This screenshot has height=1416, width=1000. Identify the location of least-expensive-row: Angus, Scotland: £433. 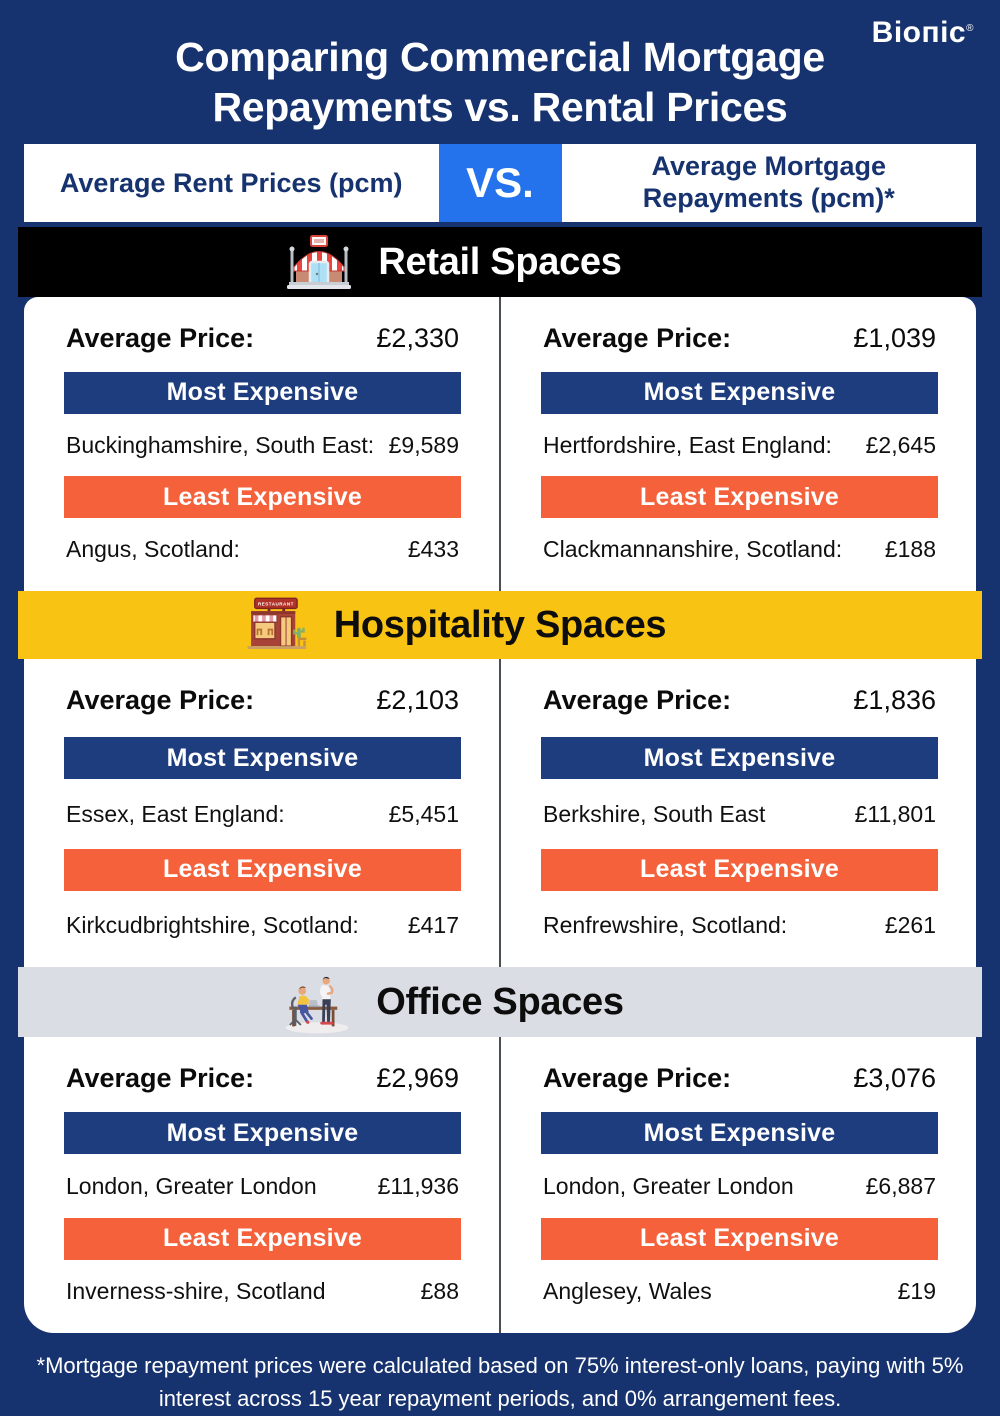
(262, 549).